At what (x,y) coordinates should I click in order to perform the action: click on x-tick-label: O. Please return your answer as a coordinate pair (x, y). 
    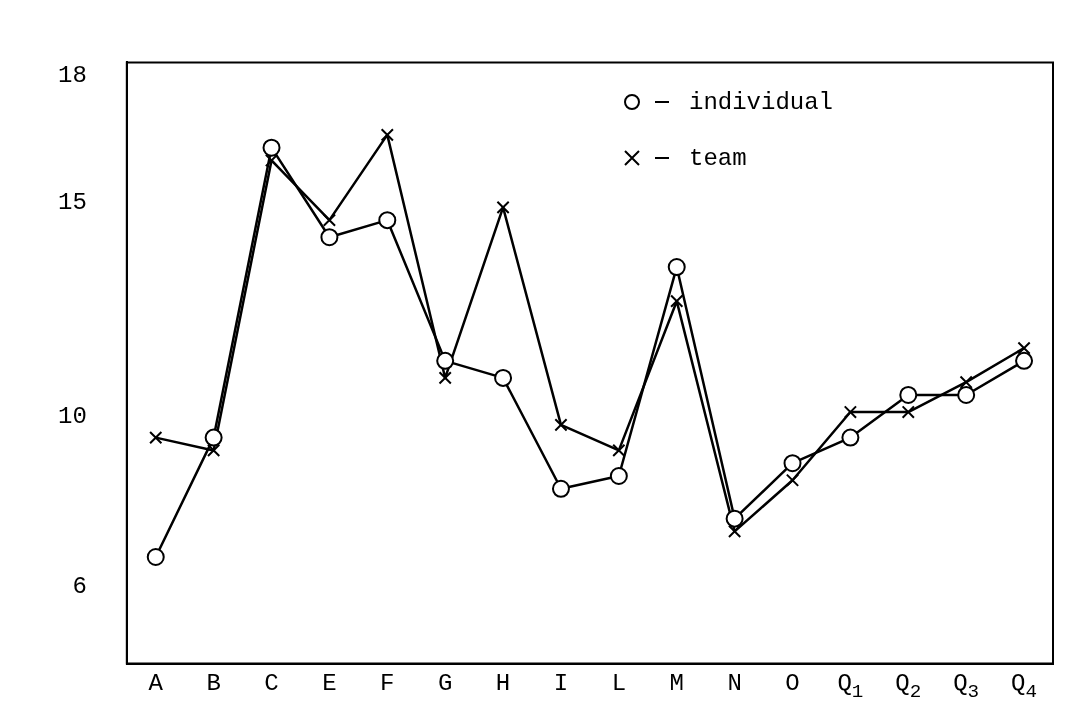
    Looking at the image, I should click on (792, 683).